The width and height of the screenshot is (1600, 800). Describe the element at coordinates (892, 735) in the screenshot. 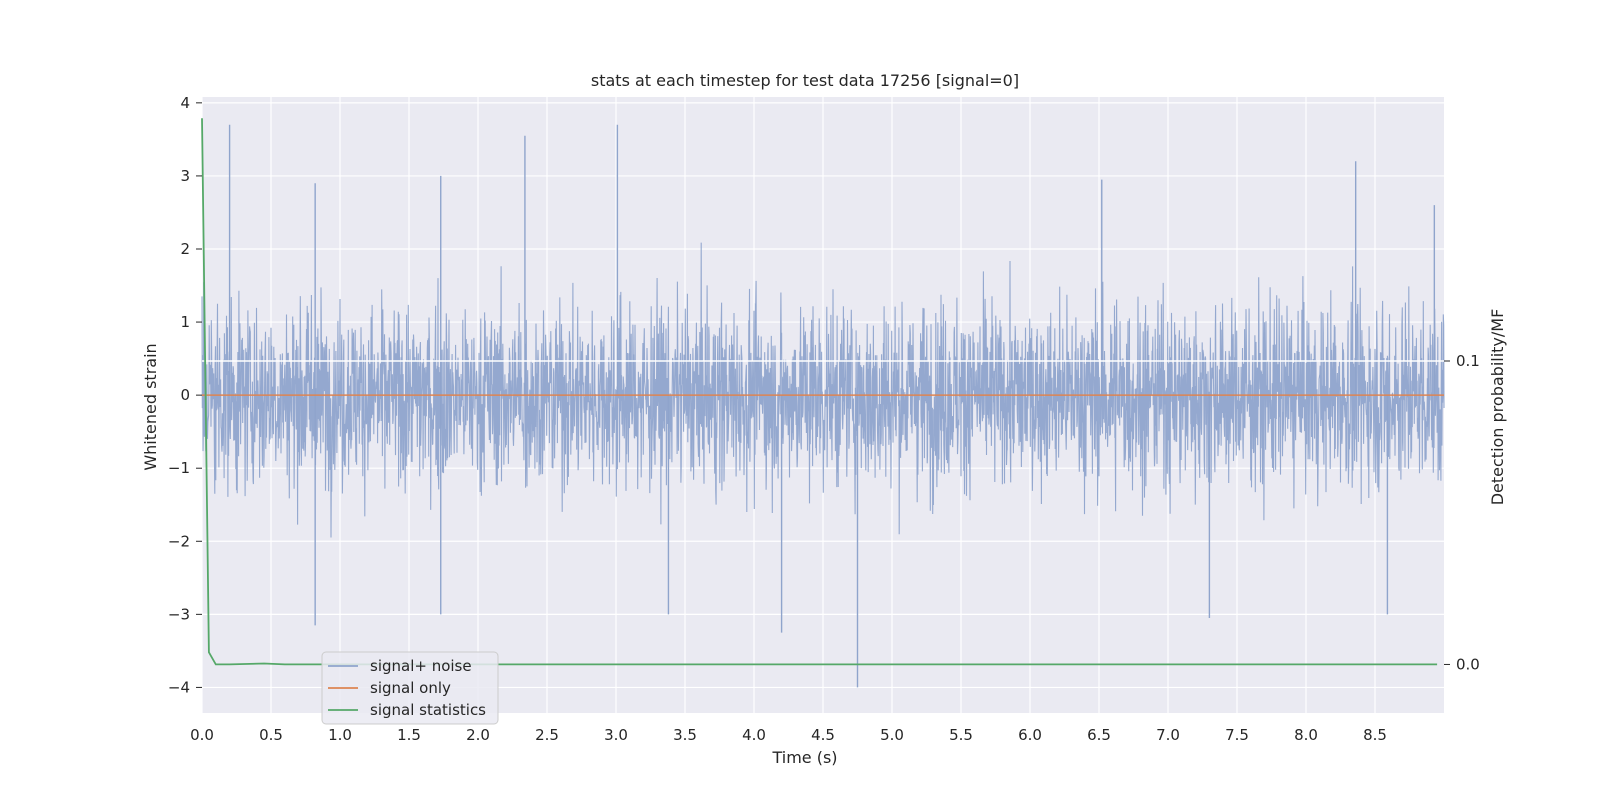

I see `x-tick-label: 5.0` at that location.